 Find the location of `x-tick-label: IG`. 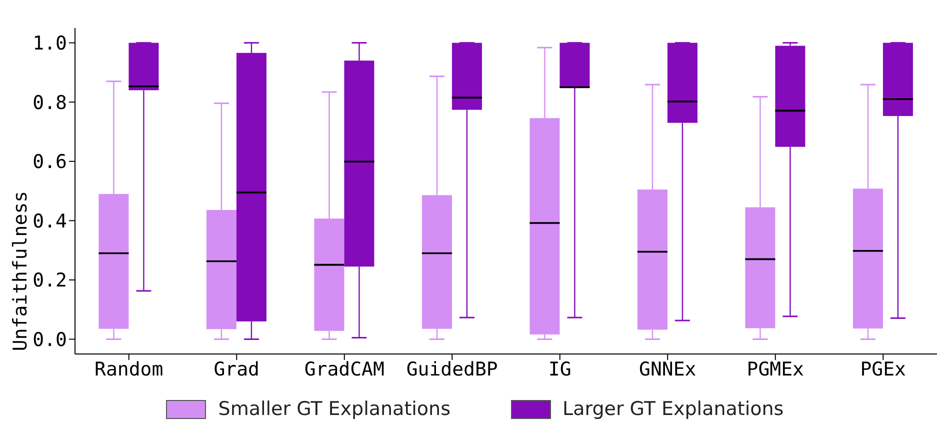

x-tick-label: IG is located at coordinates (560, 369).